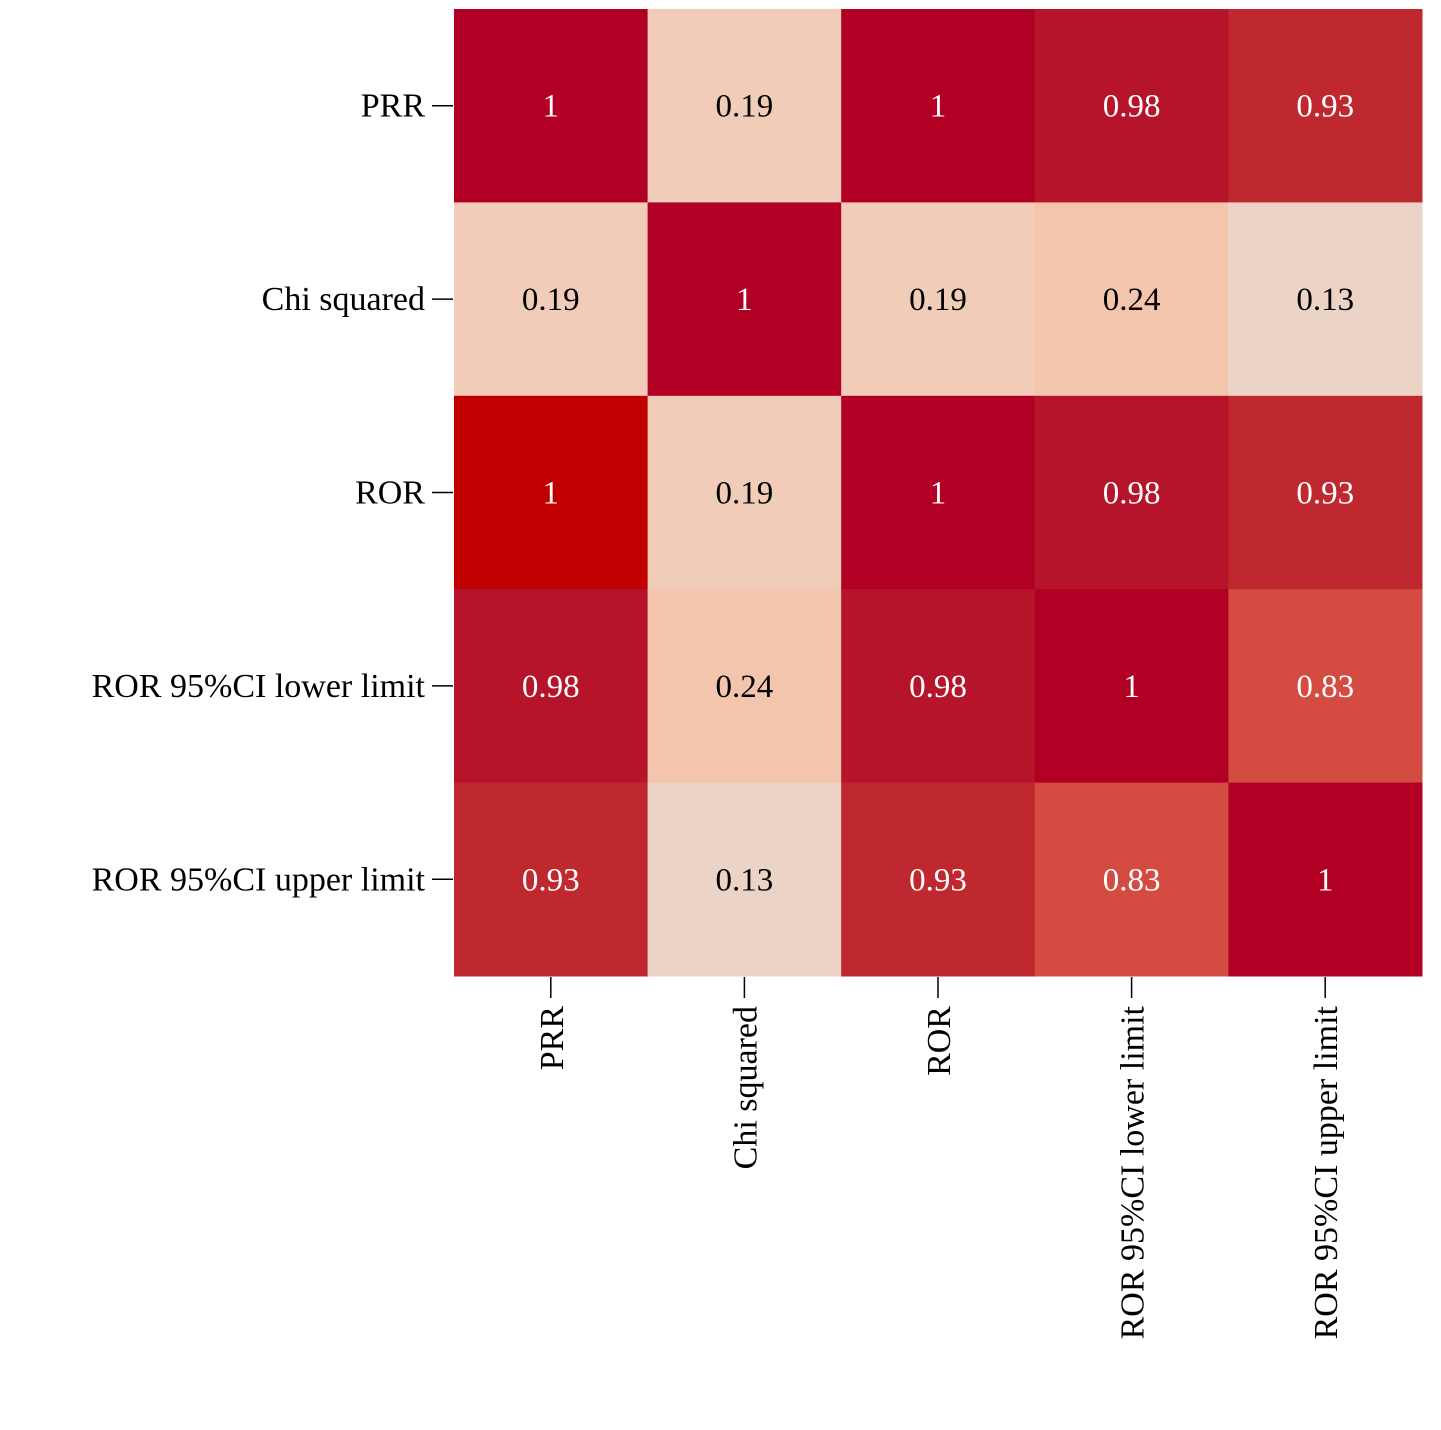  I want to click on y-axis-label: ROR 95%CI lower limit, so click(259, 686).